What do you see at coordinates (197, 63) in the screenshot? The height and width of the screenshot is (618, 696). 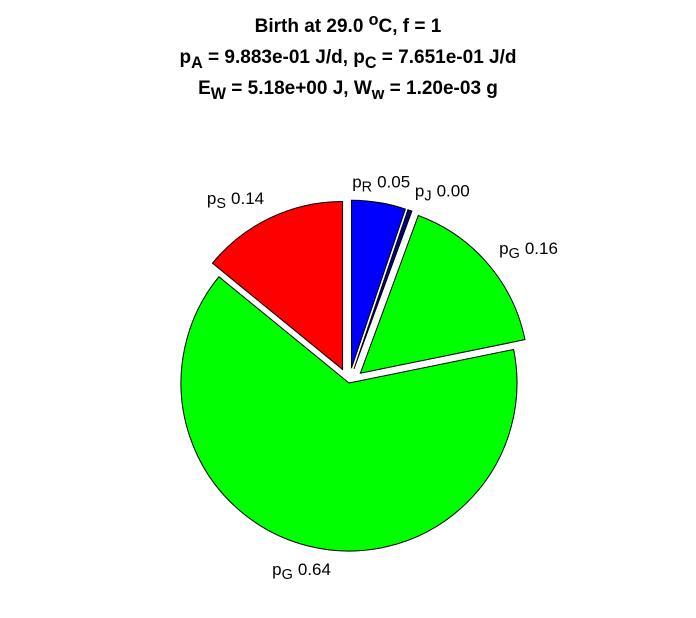 I see `subscript: A` at bounding box center [197, 63].